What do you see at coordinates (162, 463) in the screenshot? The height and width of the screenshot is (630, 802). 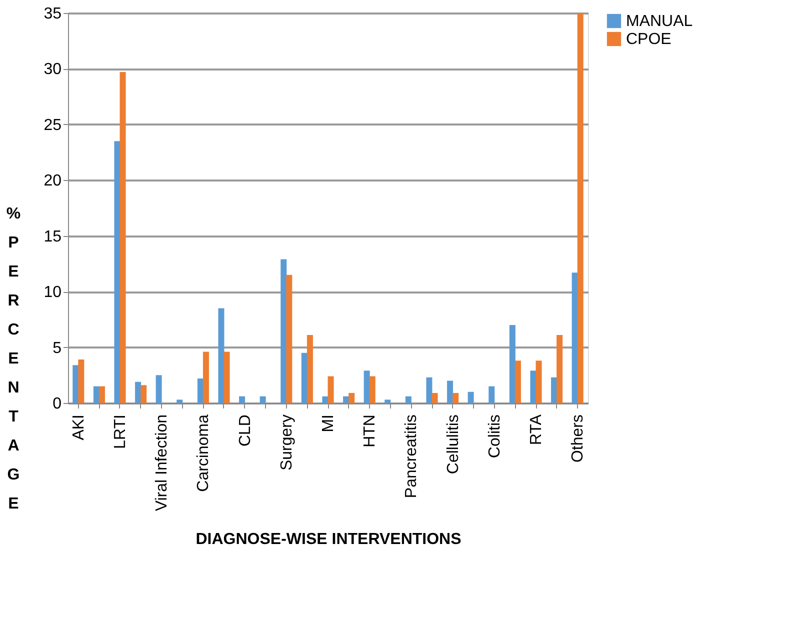 I see `x-tick-label: Viral Infection` at bounding box center [162, 463].